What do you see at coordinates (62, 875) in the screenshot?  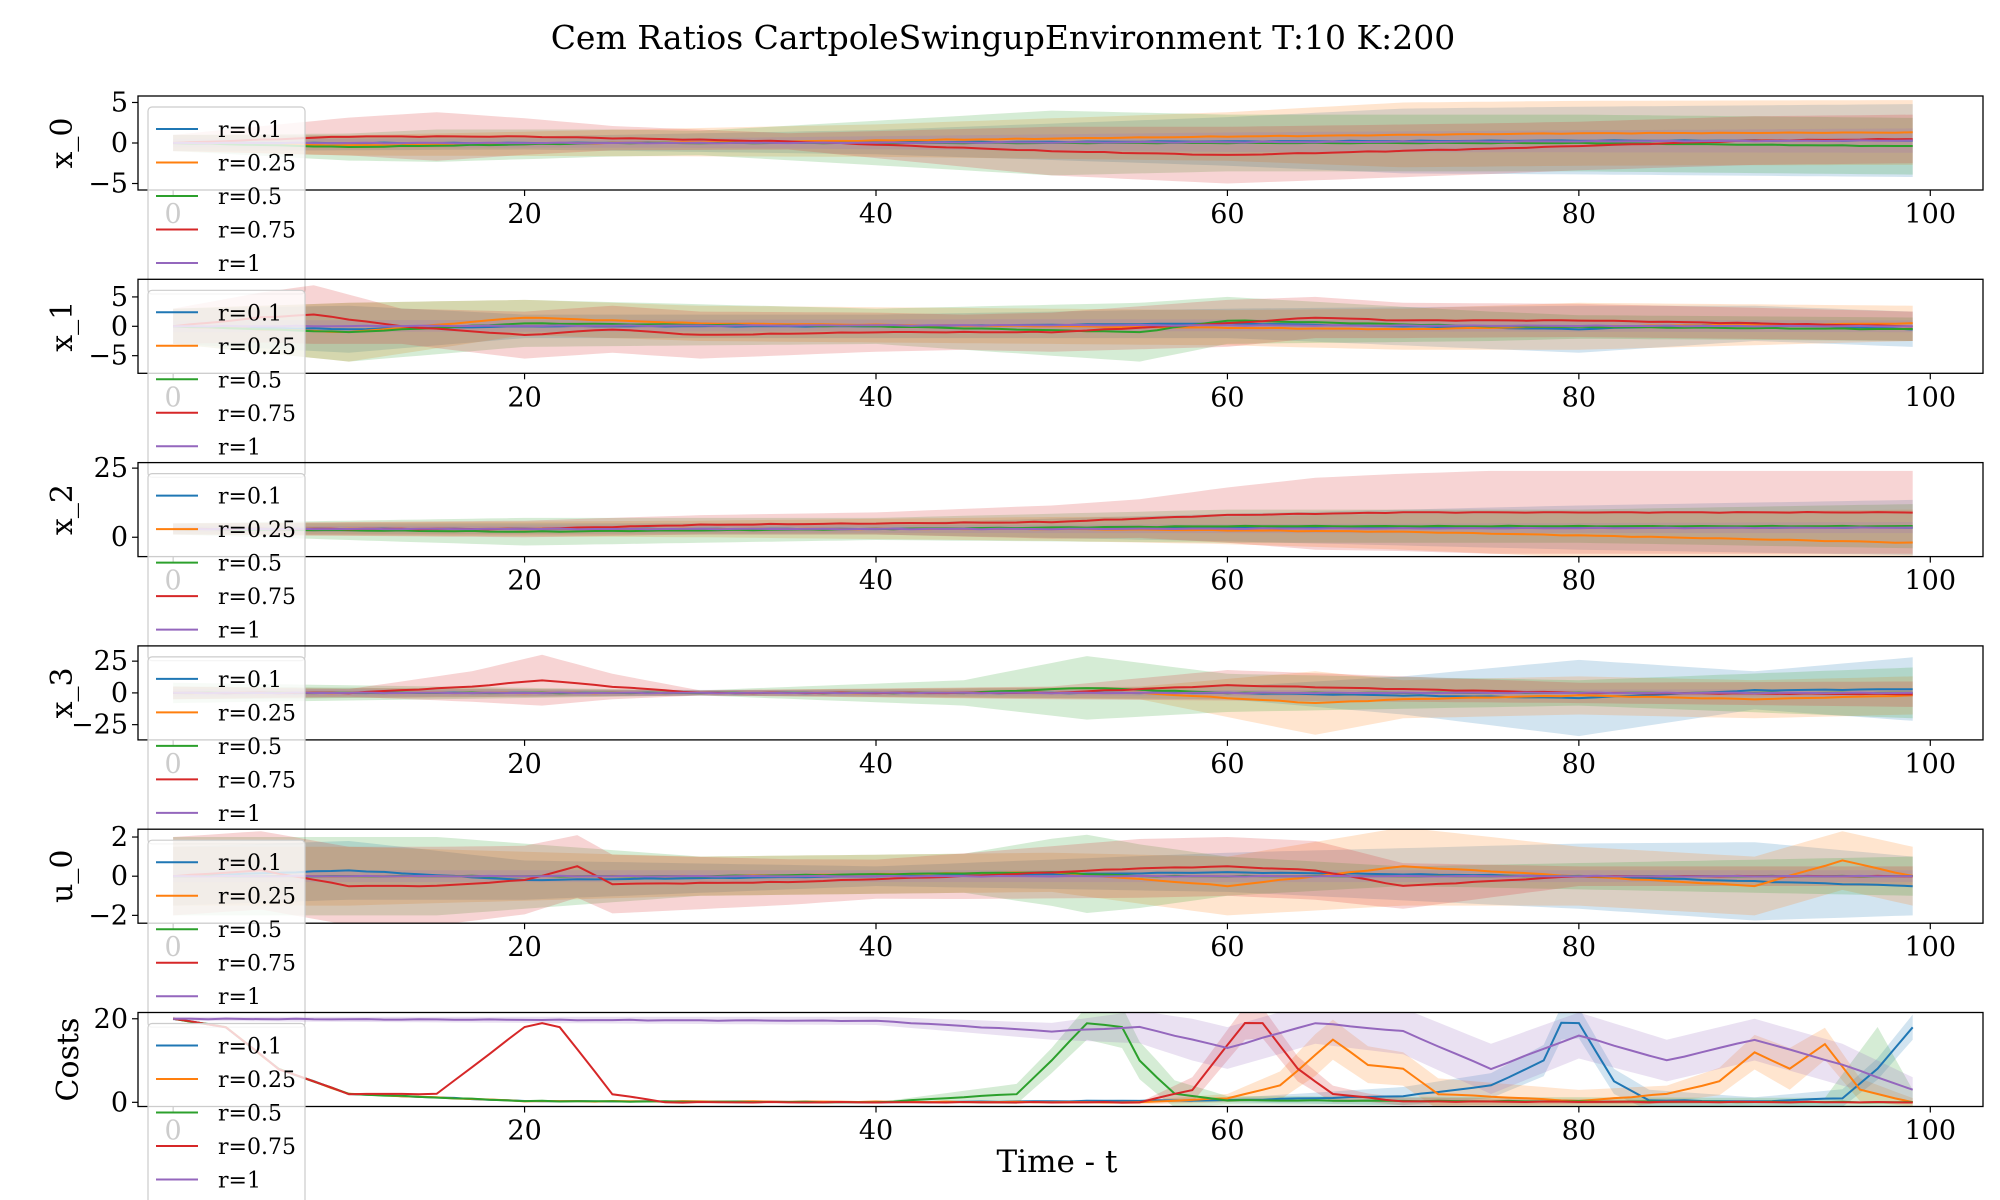 I see `y-axis-label: u_0` at bounding box center [62, 875].